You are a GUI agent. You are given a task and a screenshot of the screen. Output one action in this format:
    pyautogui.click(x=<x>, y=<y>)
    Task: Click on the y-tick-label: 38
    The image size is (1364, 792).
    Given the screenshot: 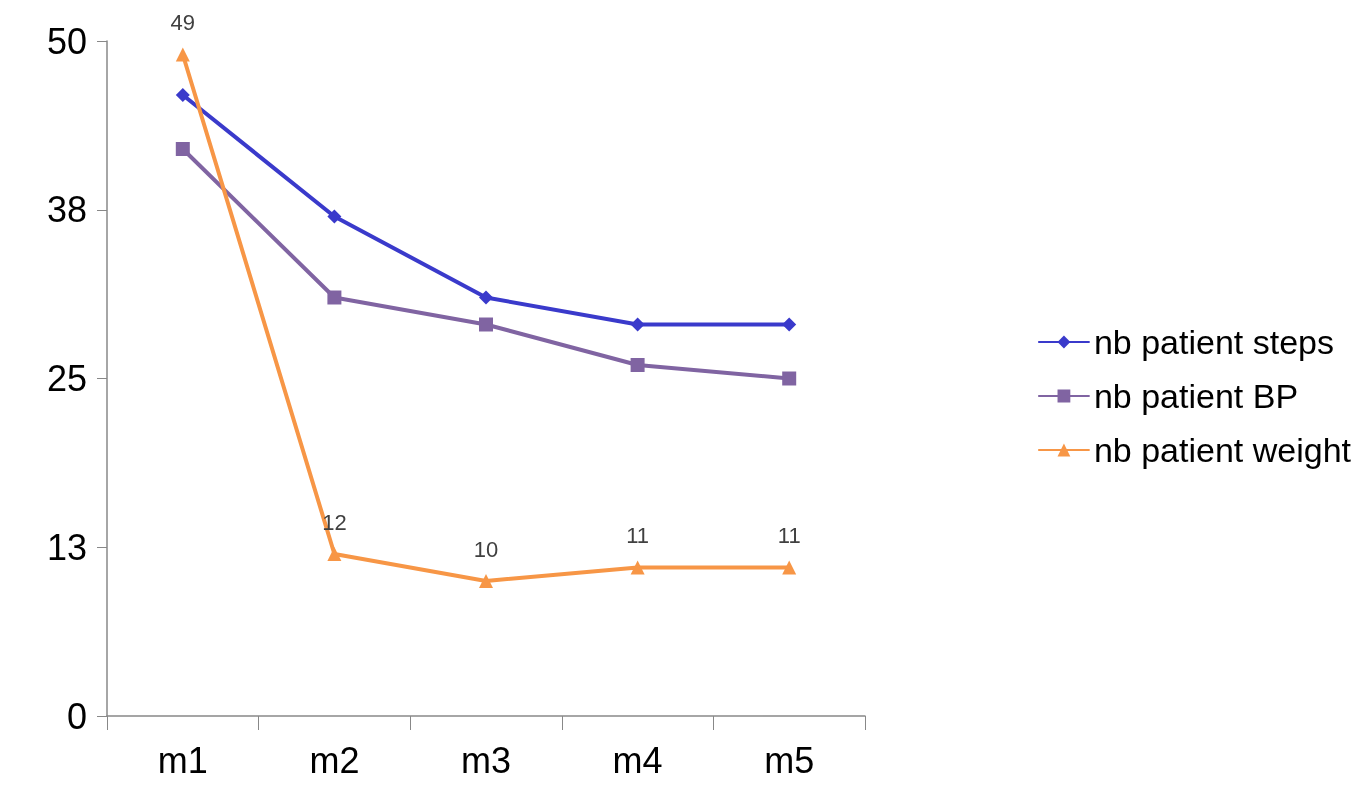 What is the action you would take?
    pyautogui.click(x=66, y=210)
    